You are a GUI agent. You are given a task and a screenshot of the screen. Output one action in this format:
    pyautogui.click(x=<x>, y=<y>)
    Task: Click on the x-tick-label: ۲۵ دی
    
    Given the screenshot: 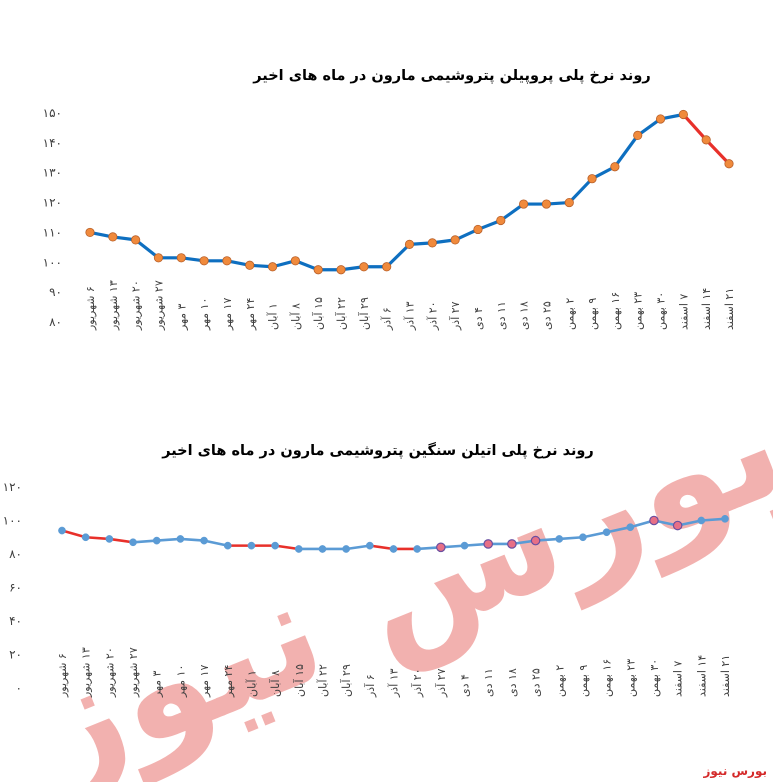 What is the action you would take?
    pyautogui.click(x=536, y=682)
    